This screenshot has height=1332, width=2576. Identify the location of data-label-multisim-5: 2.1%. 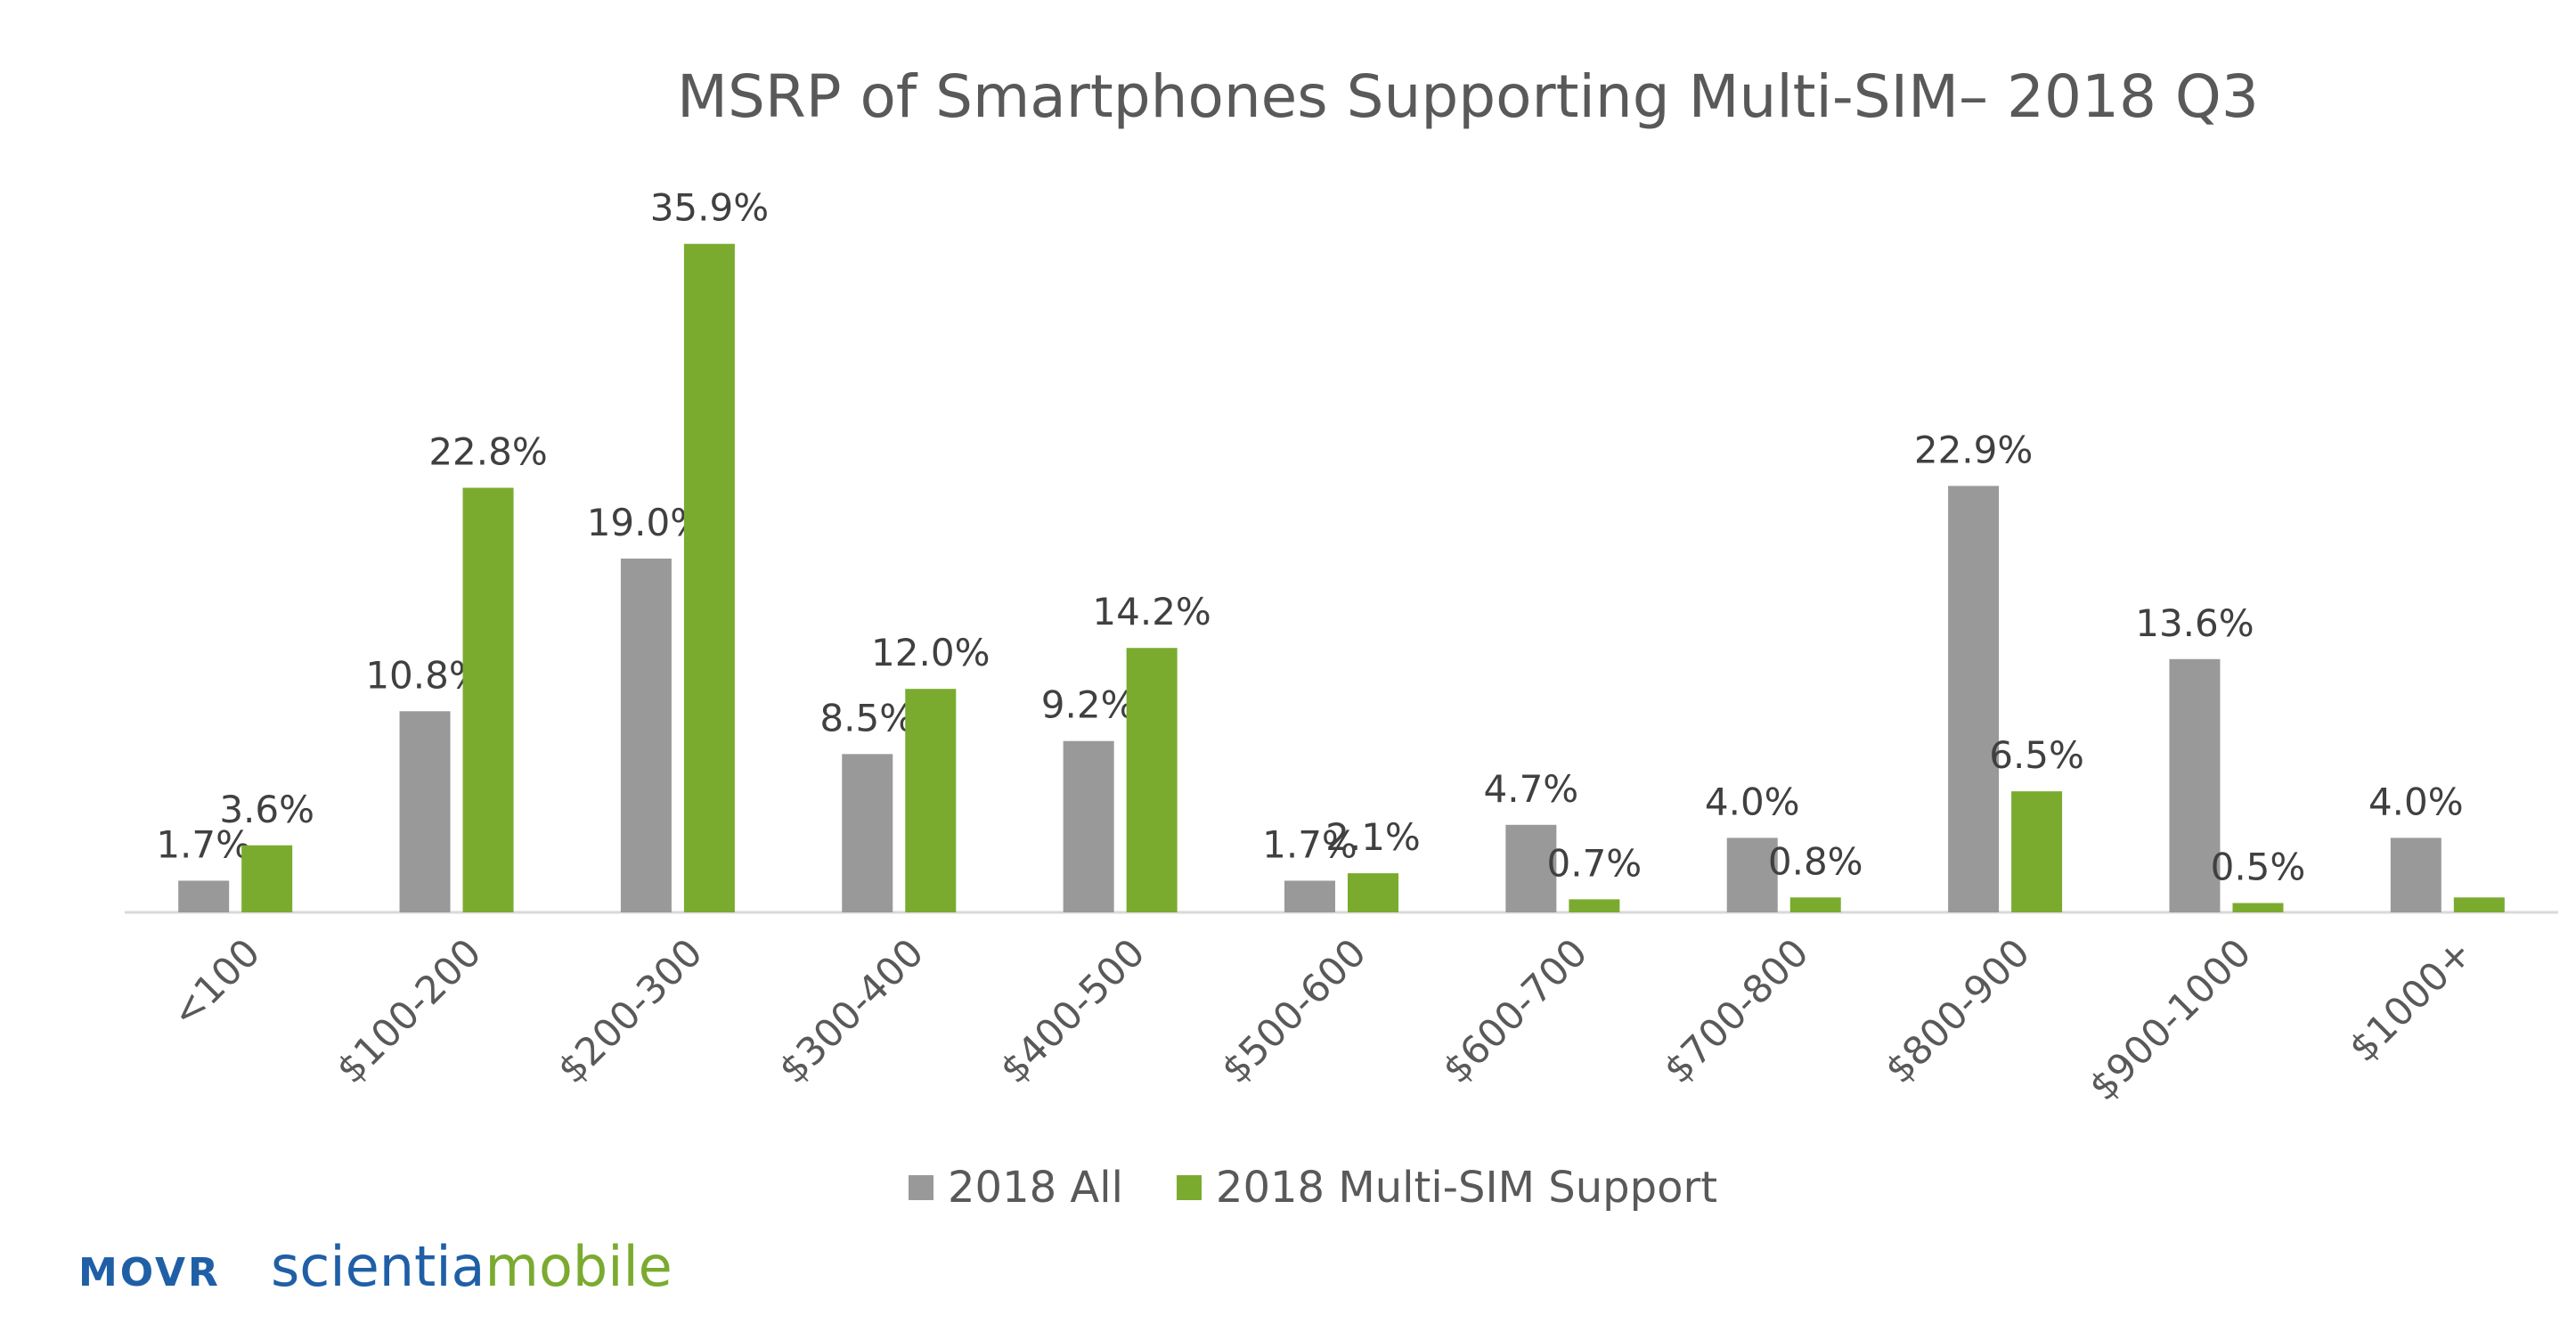
(1373, 837).